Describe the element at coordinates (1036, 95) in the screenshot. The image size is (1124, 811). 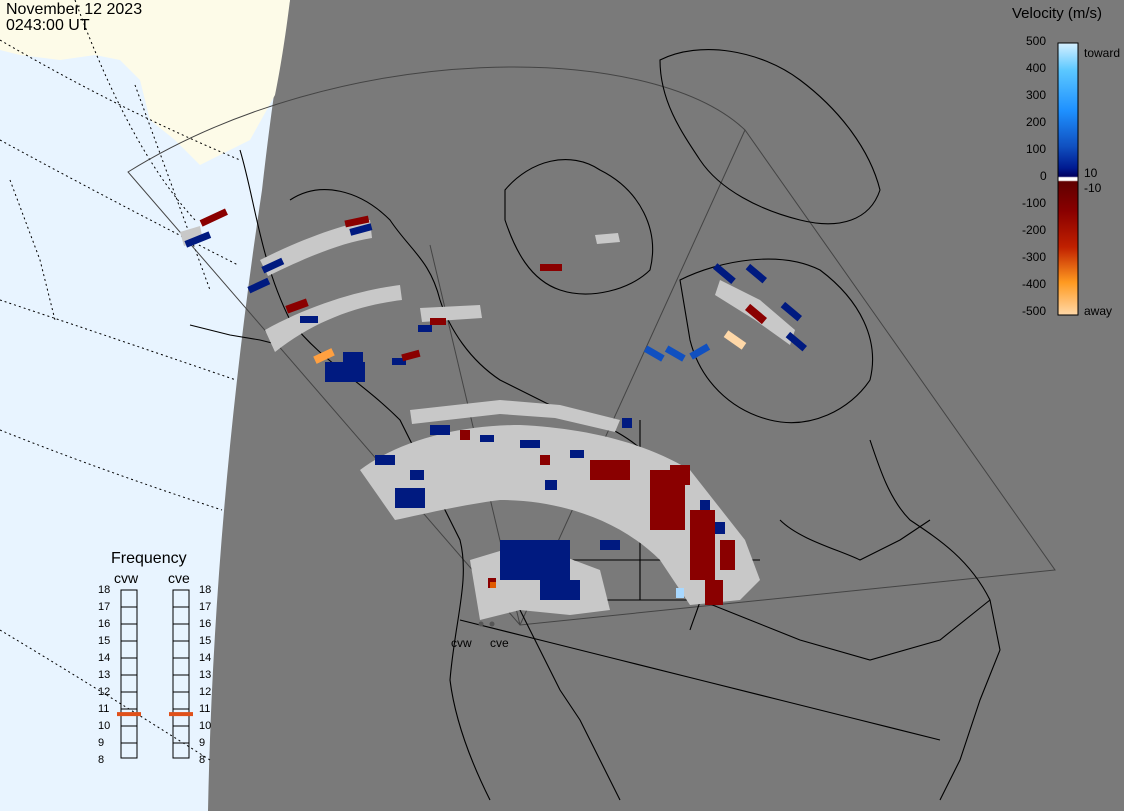
I see `colorbar-tick: 300` at that location.